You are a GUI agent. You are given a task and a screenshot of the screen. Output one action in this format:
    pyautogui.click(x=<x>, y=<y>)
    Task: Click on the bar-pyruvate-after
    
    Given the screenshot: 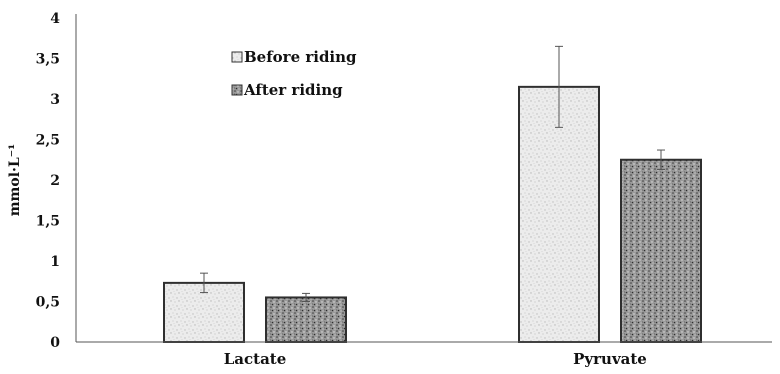 What is the action you would take?
    pyautogui.click(x=661, y=250)
    